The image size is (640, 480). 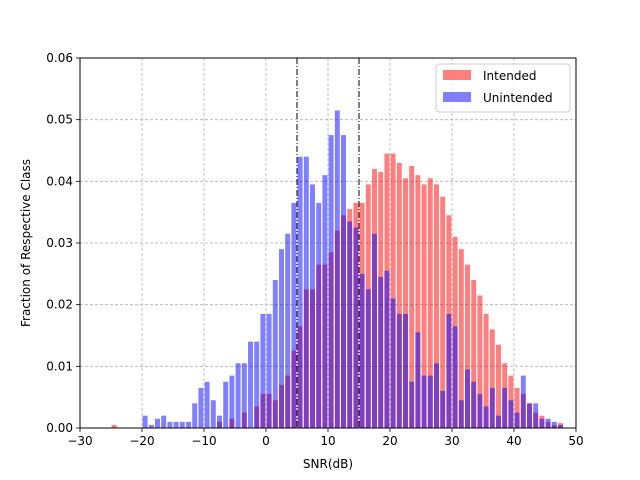 I want to click on x-axis-label: SNR(dB), so click(x=328, y=464).